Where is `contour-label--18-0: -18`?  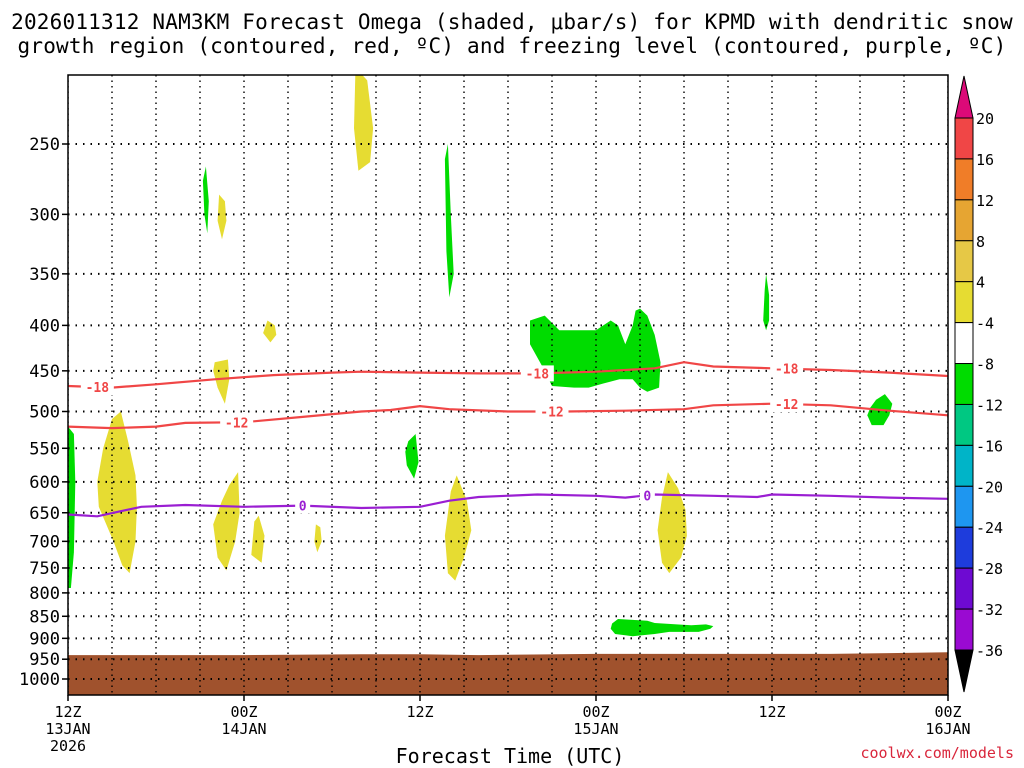
contour-label--18-0: -18 is located at coordinates (98, 388).